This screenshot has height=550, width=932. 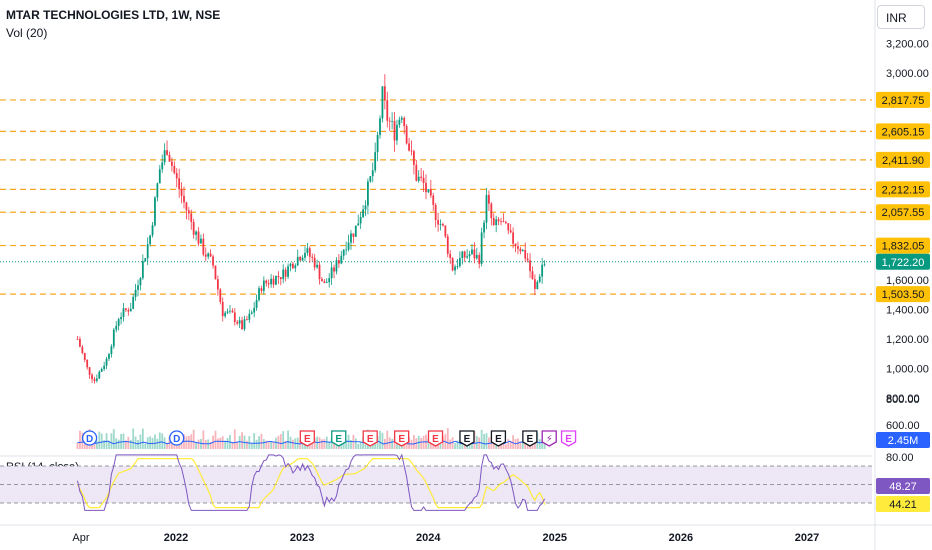 I want to click on level-badge-label: 2,057.55, so click(x=903, y=213).